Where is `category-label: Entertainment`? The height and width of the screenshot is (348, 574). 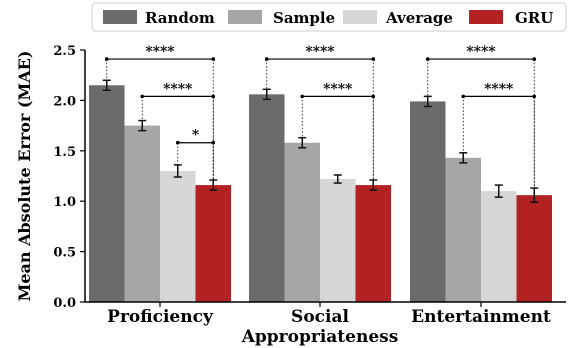
category-label: Entertainment is located at coordinates (481, 317).